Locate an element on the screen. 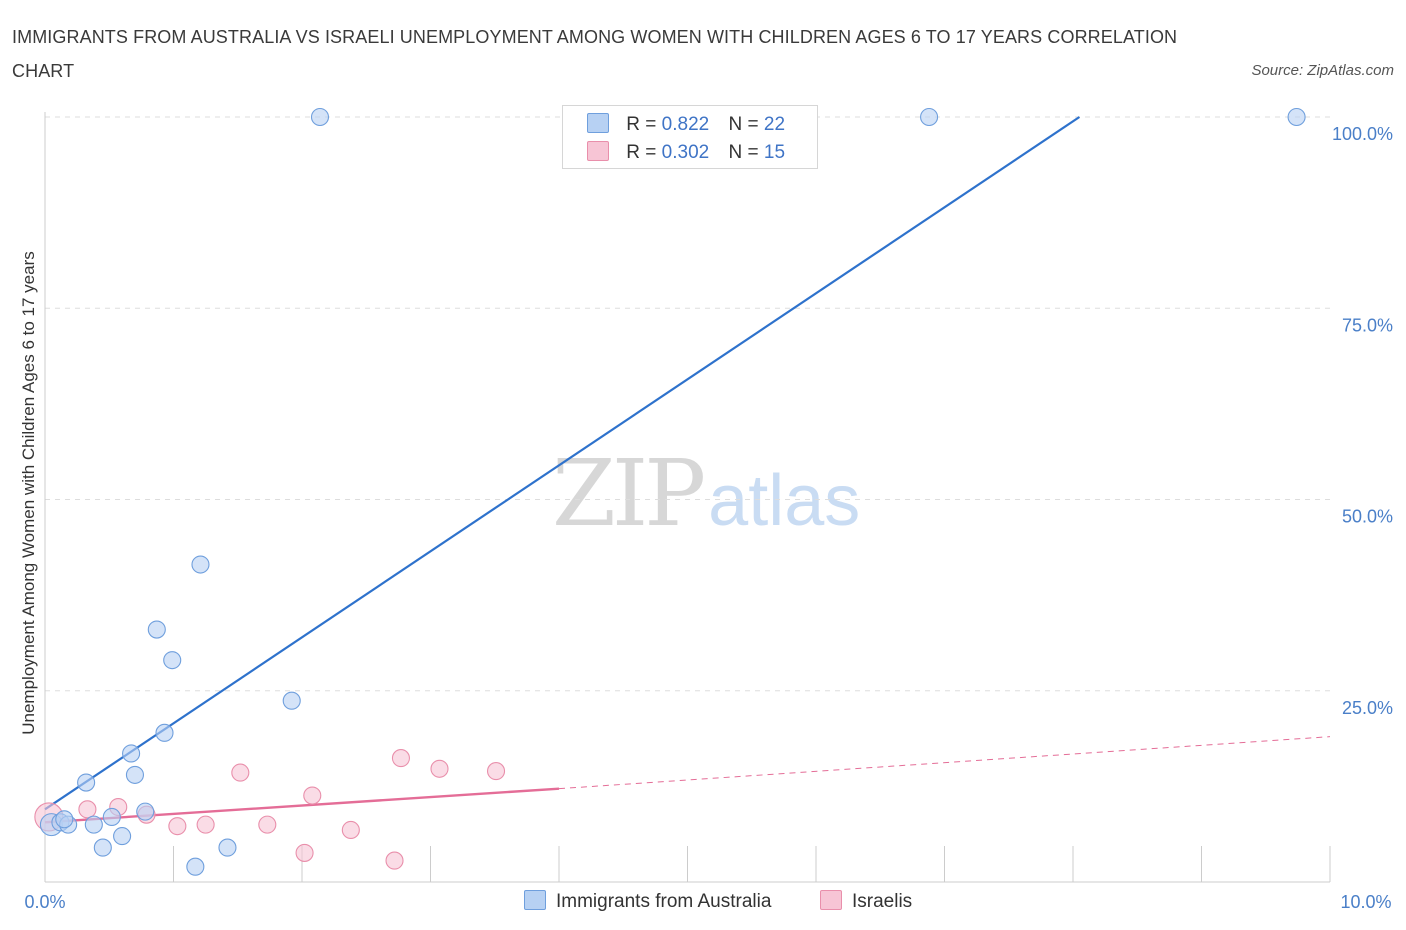 The width and height of the screenshot is (1406, 930). legend-row-australia: R = 0.822 N = 22 is located at coordinates (686, 126).